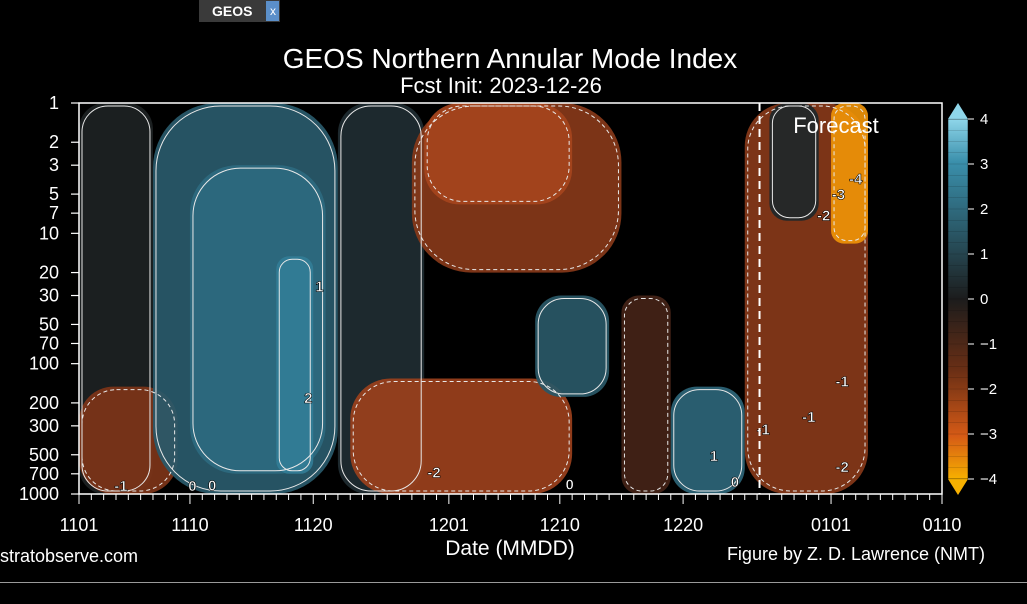 The width and height of the screenshot is (1027, 604). I want to click on colorbar-tick-label: −4, so click(988, 479).